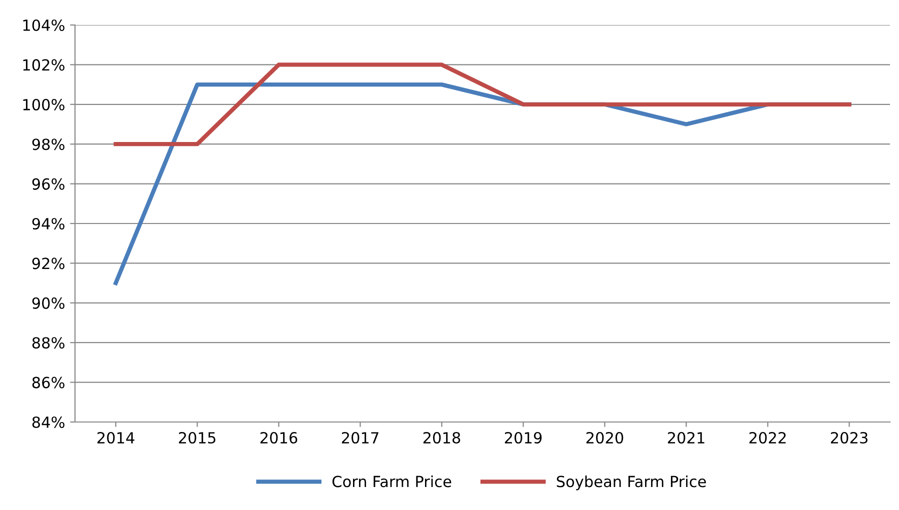 The height and width of the screenshot is (510, 899). What do you see at coordinates (48, 303) in the screenshot?
I see `y-tick-label: 90%` at bounding box center [48, 303].